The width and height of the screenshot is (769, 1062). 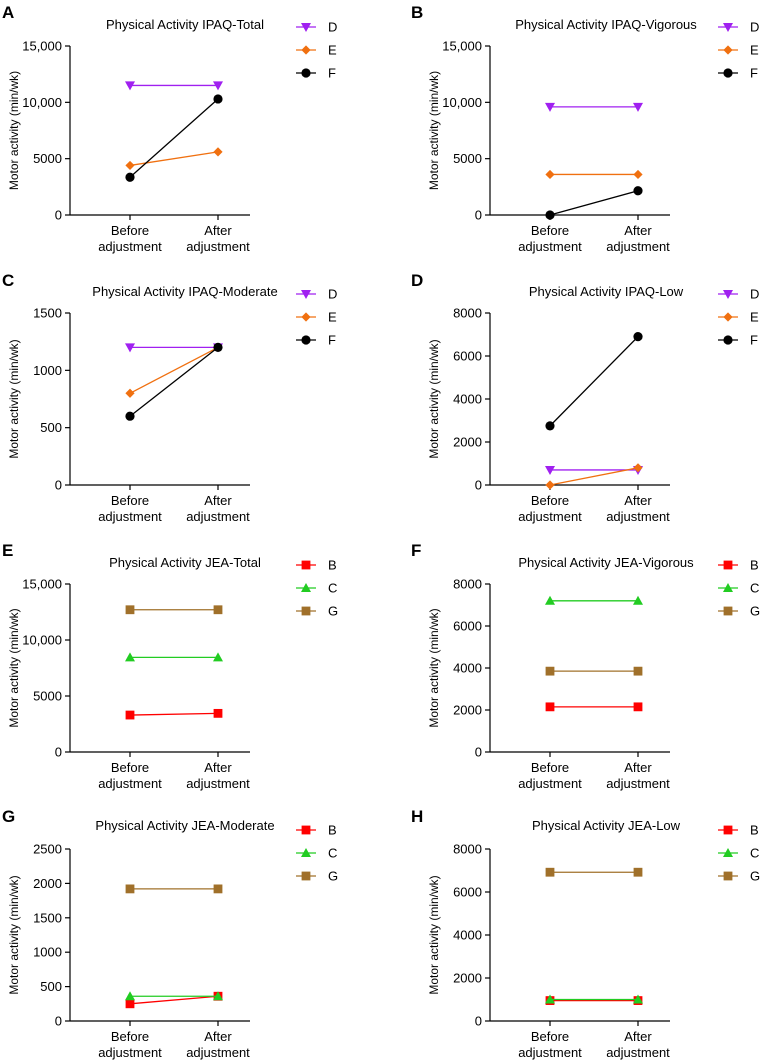 What do you see at coordinates (606, 825) in the screenshot?
I see `chart-title: Physical Activity JEA-Low` at bounding box center [606, 825].